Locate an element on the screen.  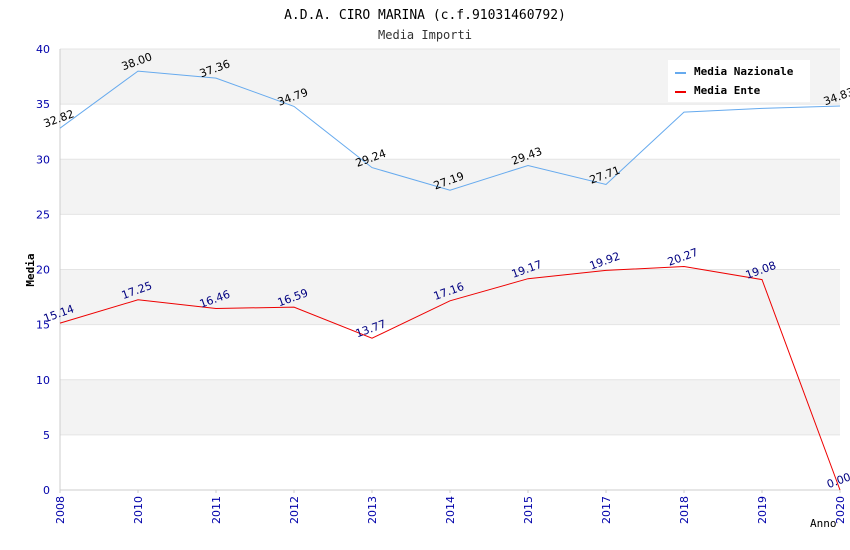
x-tick-label: 2012 is located at coordinates (294, 510).